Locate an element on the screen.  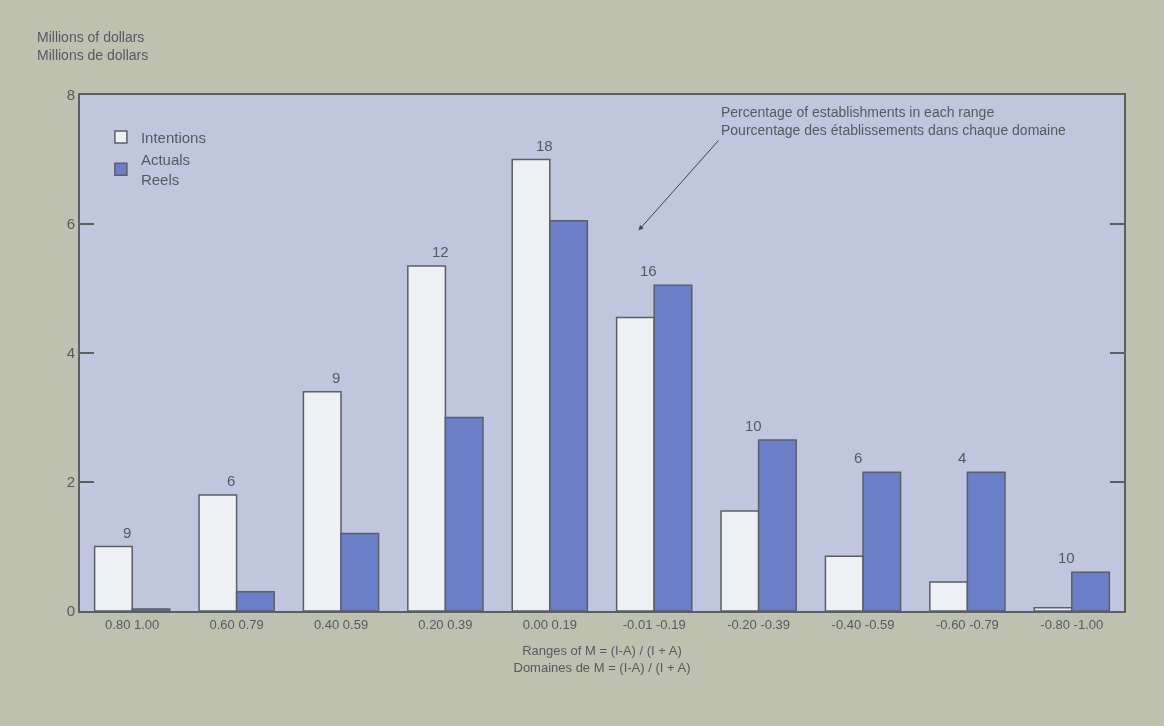
x-tick-label: 0.80 1.00 is located at coordinates (132, 624).